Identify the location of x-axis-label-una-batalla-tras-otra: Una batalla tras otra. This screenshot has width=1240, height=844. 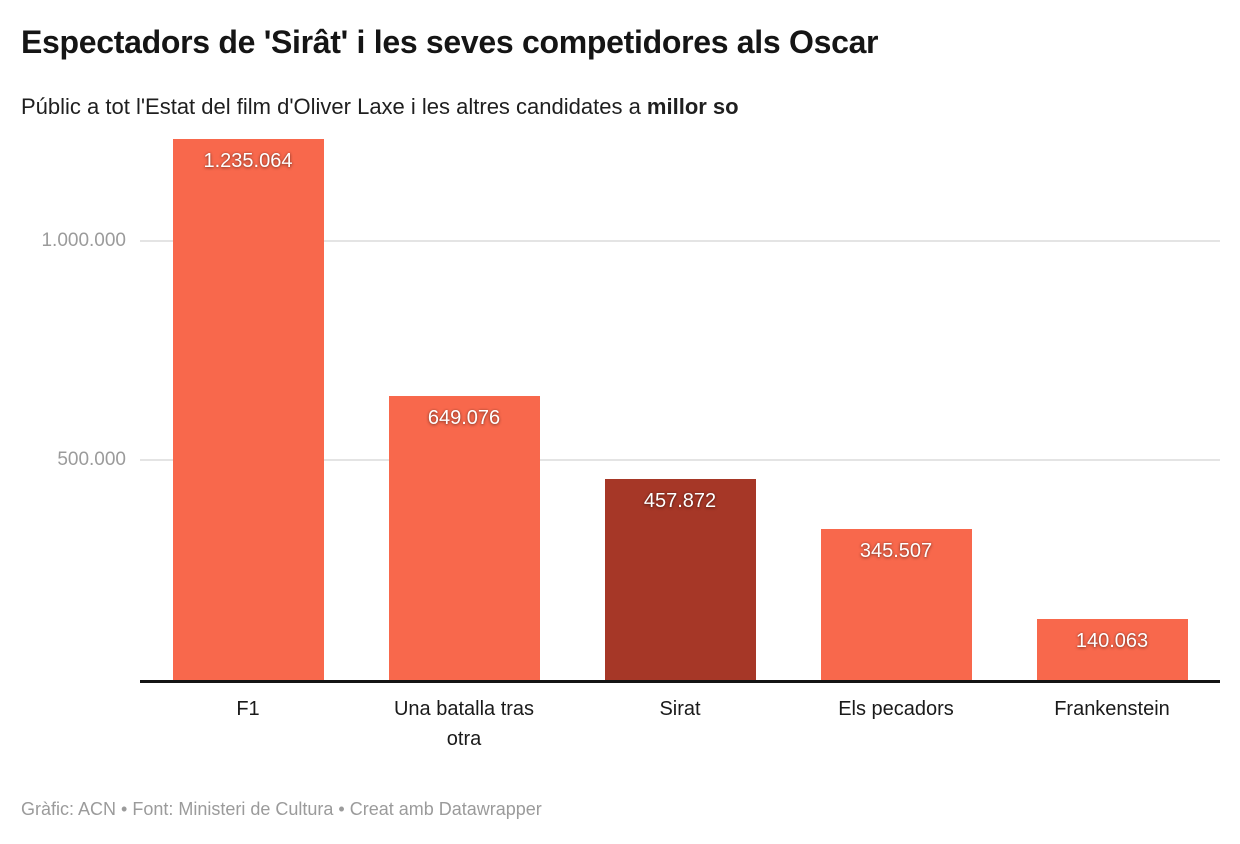
(464, 724).